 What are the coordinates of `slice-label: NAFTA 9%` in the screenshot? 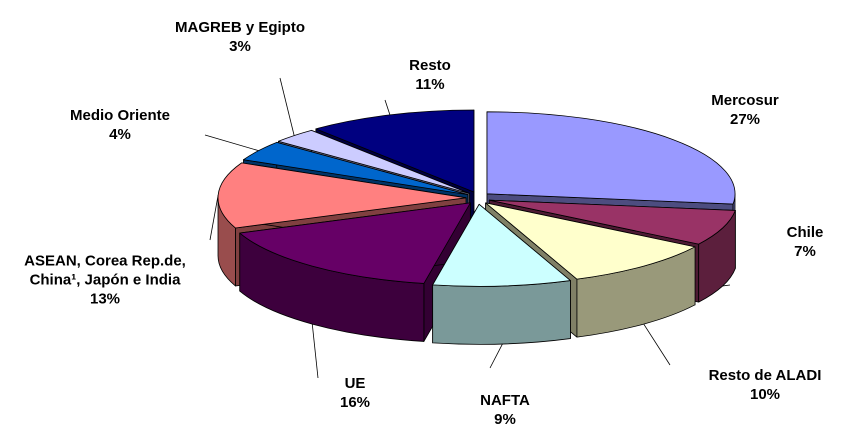 It's located at (505, 410).